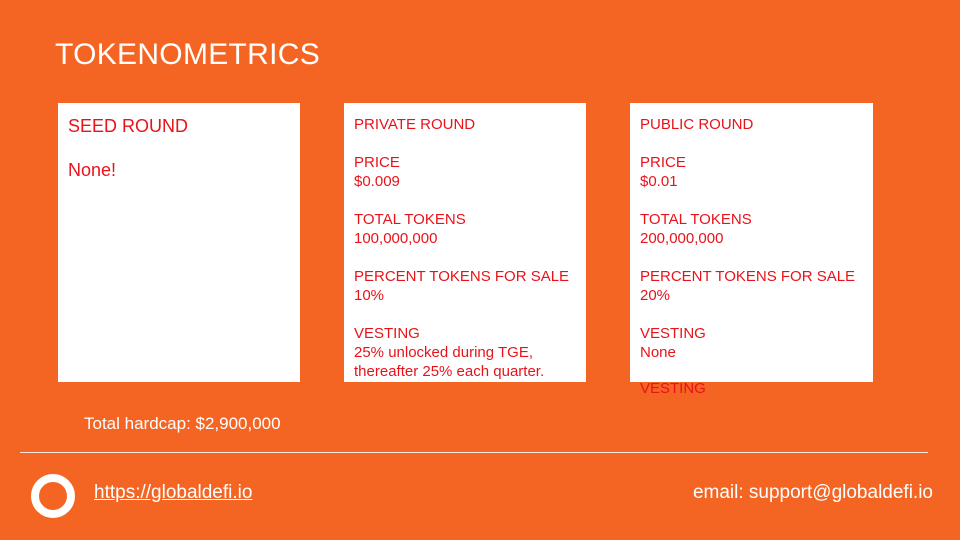 The width and height of the screenshot is (960, 540). Describe the element at coordinates (465, 286) in the screenshot. I see `private-percent-field: PERCENT TOKENS FOR SALE 10%` at that location.